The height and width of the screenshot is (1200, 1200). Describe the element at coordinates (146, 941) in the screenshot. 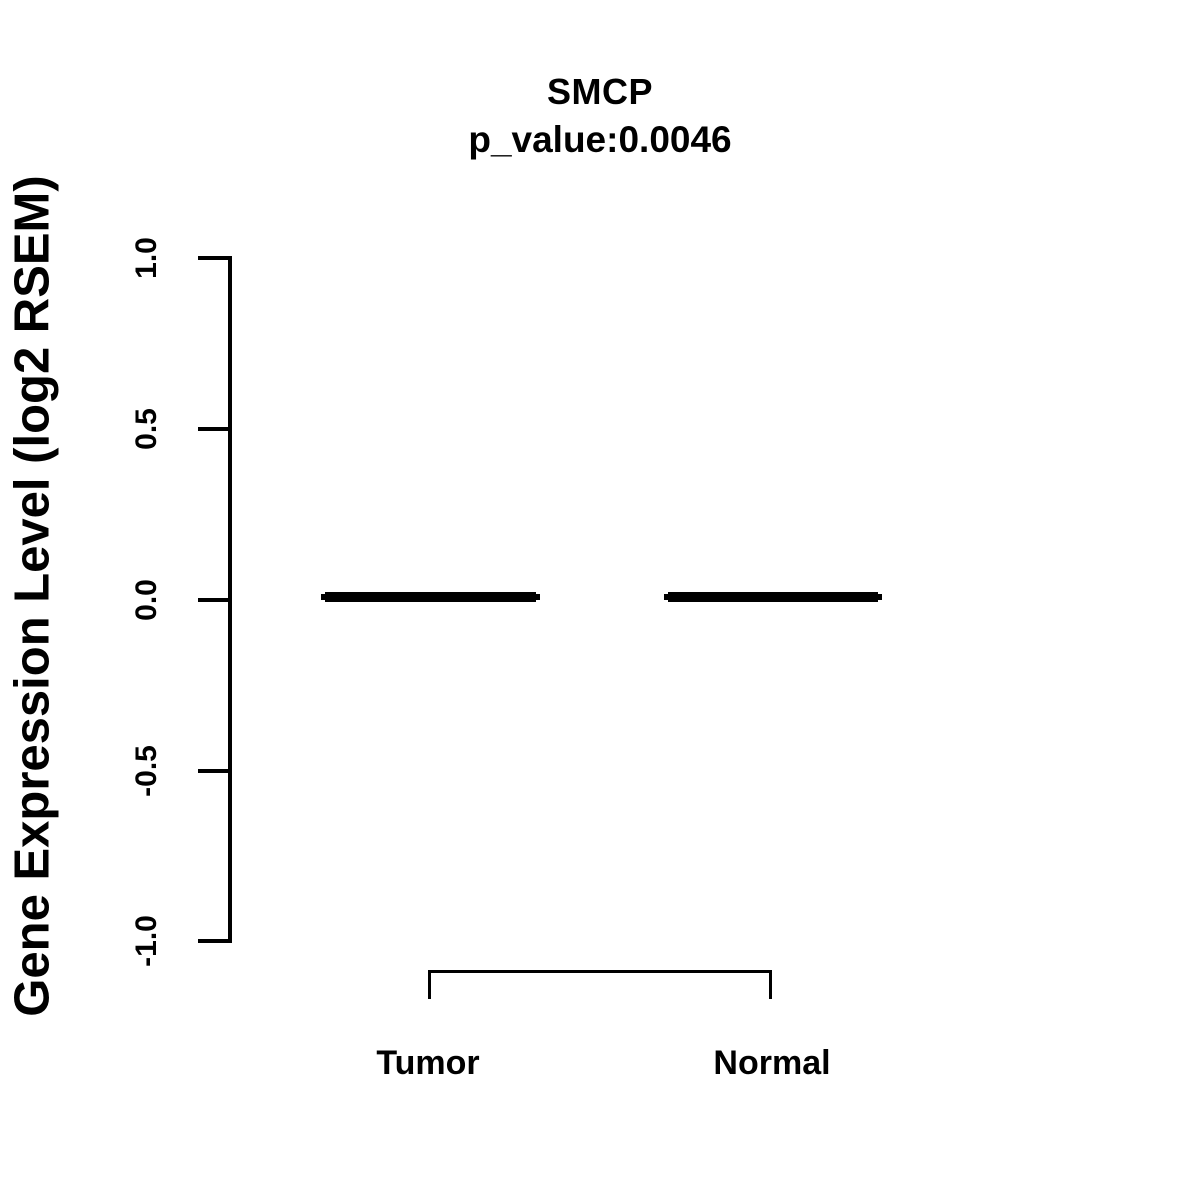

I see `y-tick-label-5: -1.0` at that location.